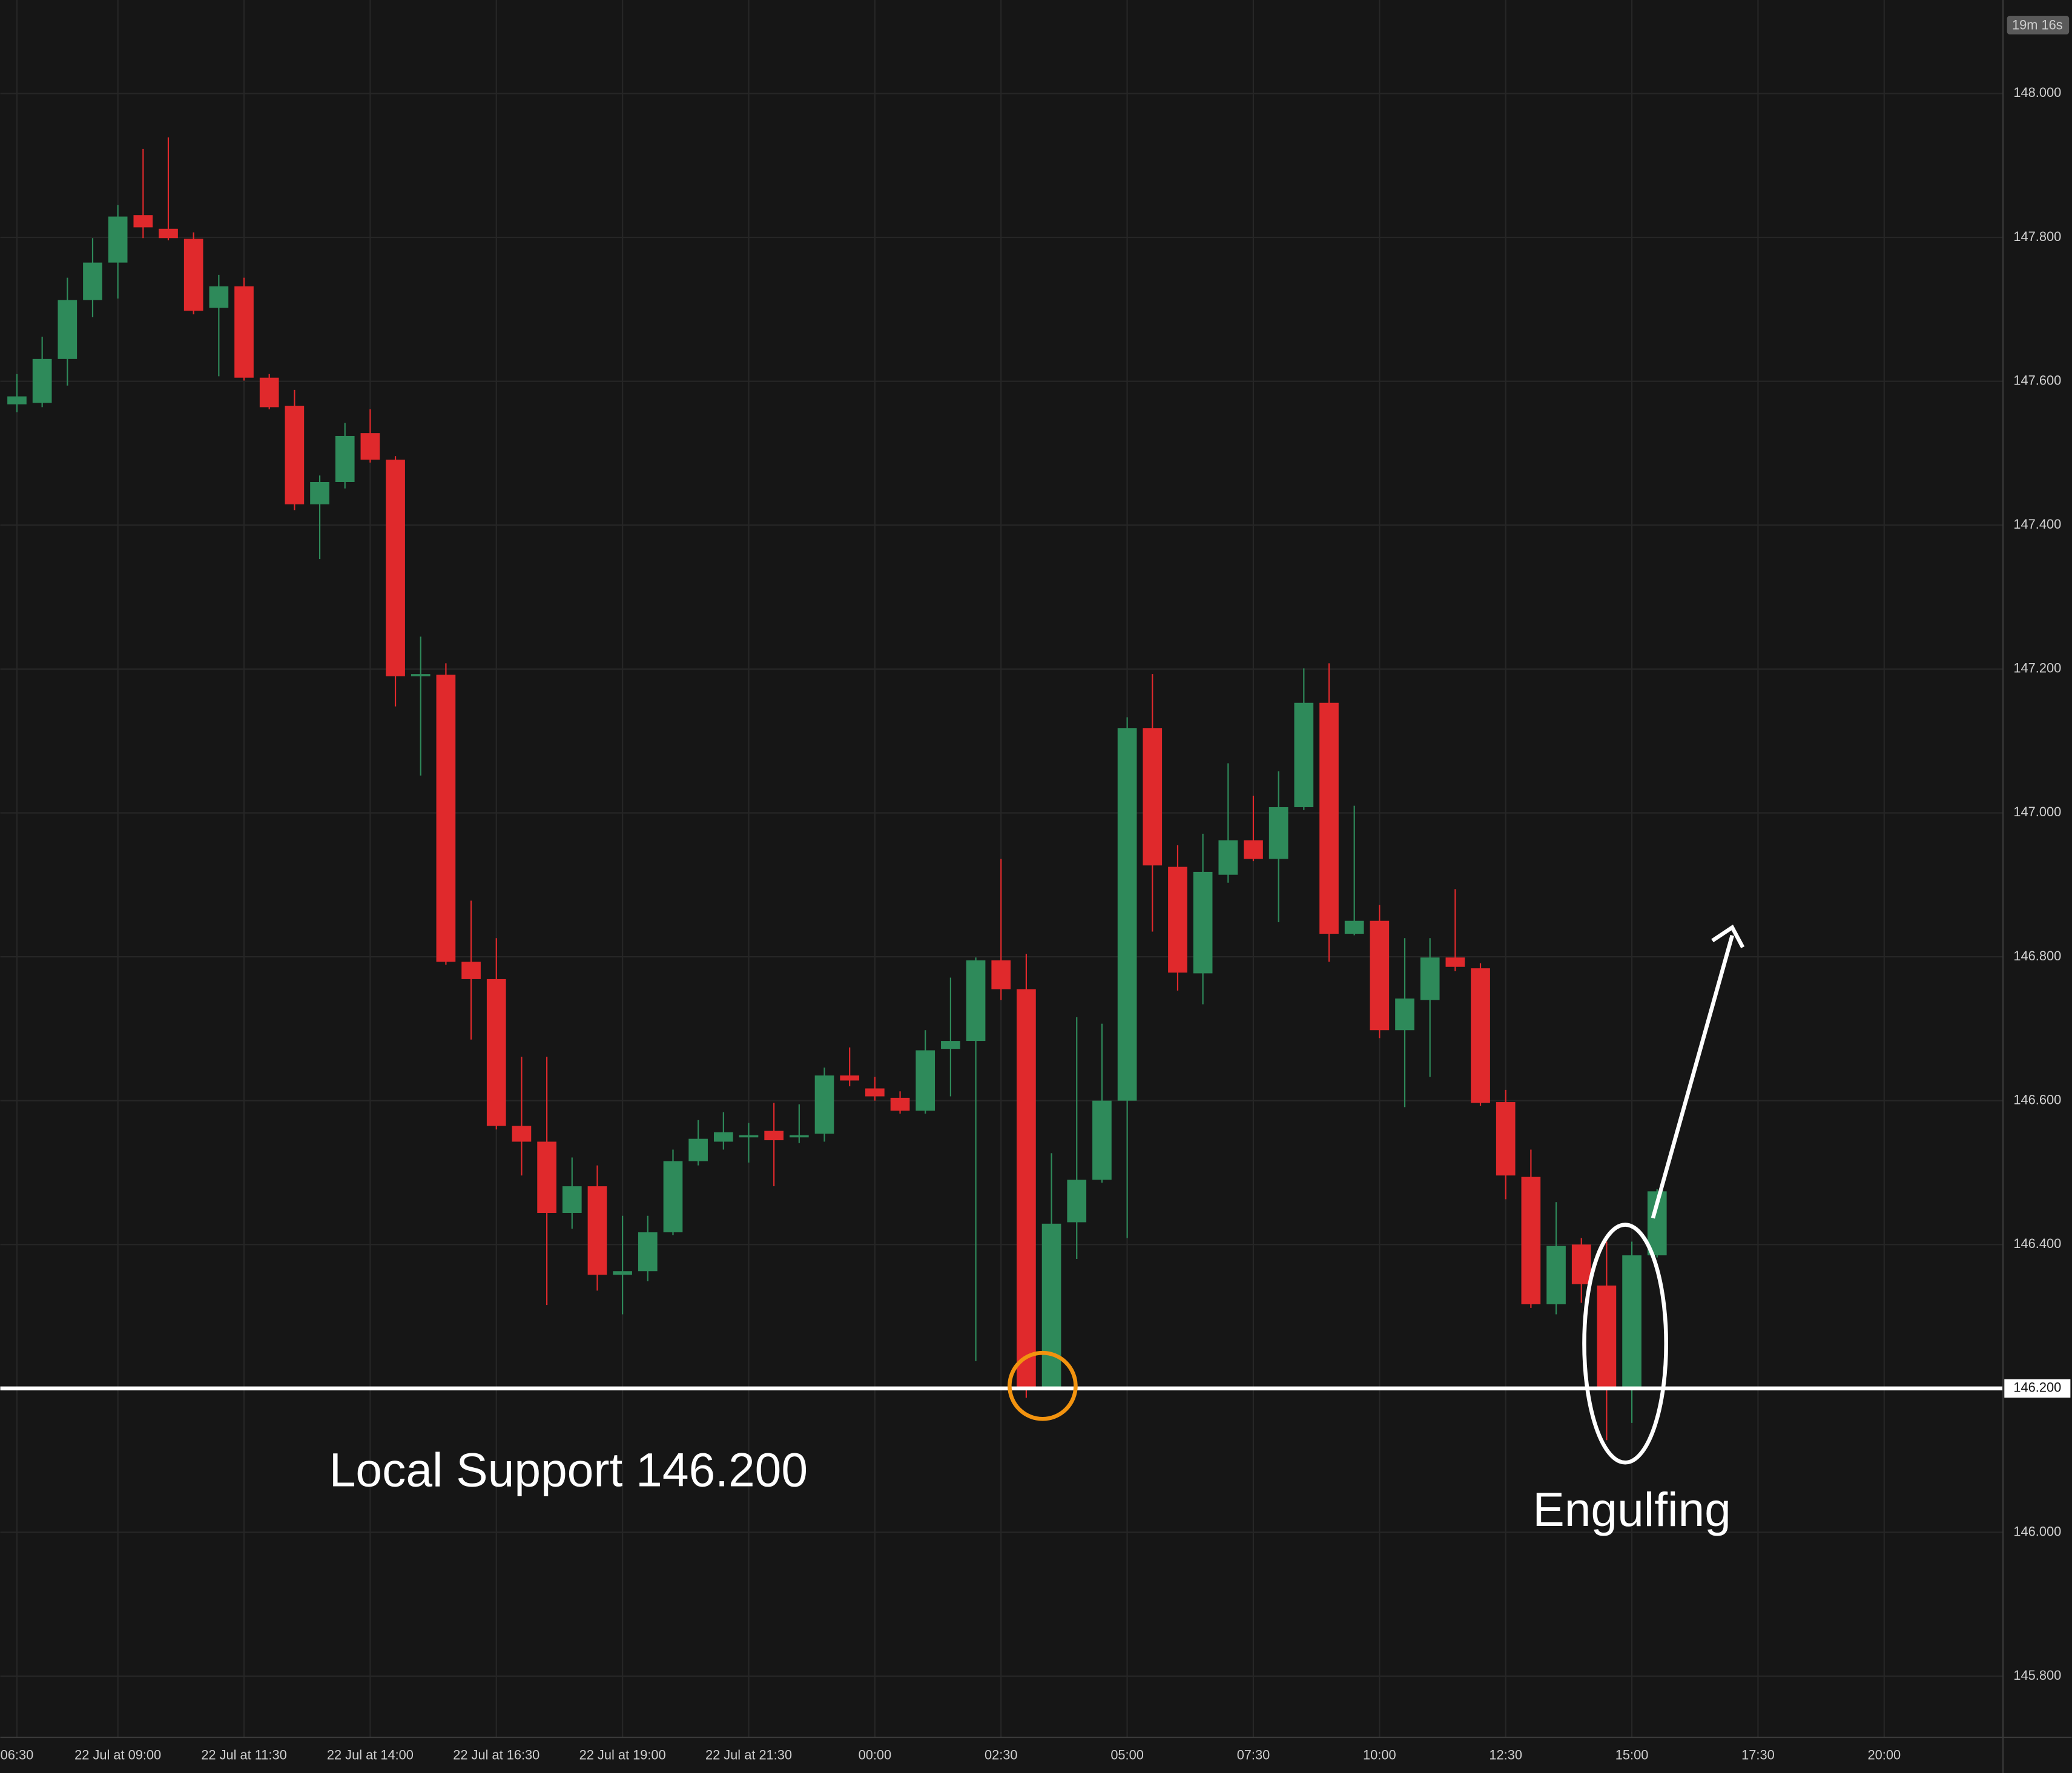 This screenshot has height=1773, width=2072. Describe the element at coordinates (622, 1754) in the screenshot. I see `x-tick-label: 22 Jul at 19:00` at that location.